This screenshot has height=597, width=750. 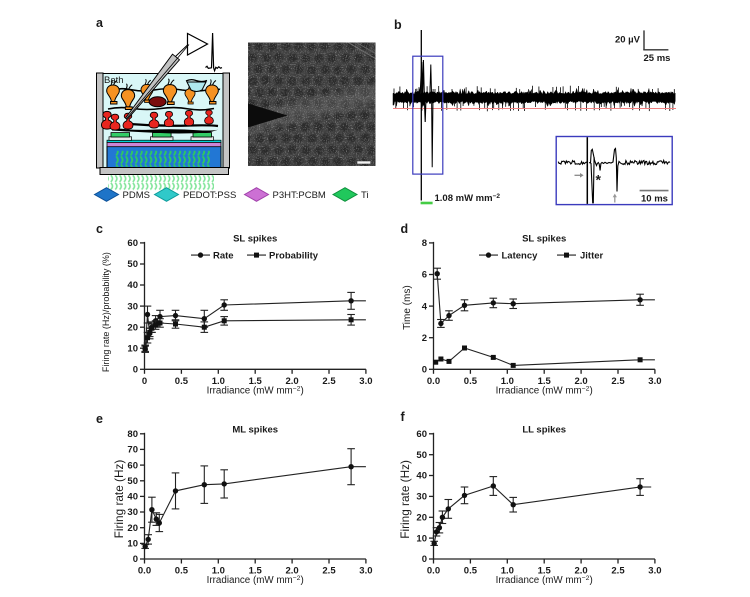 What do you see at coordinates (654, 199) in the screenshot?
I see `svg-text: 10 ms` at bounding box center [654, 199].